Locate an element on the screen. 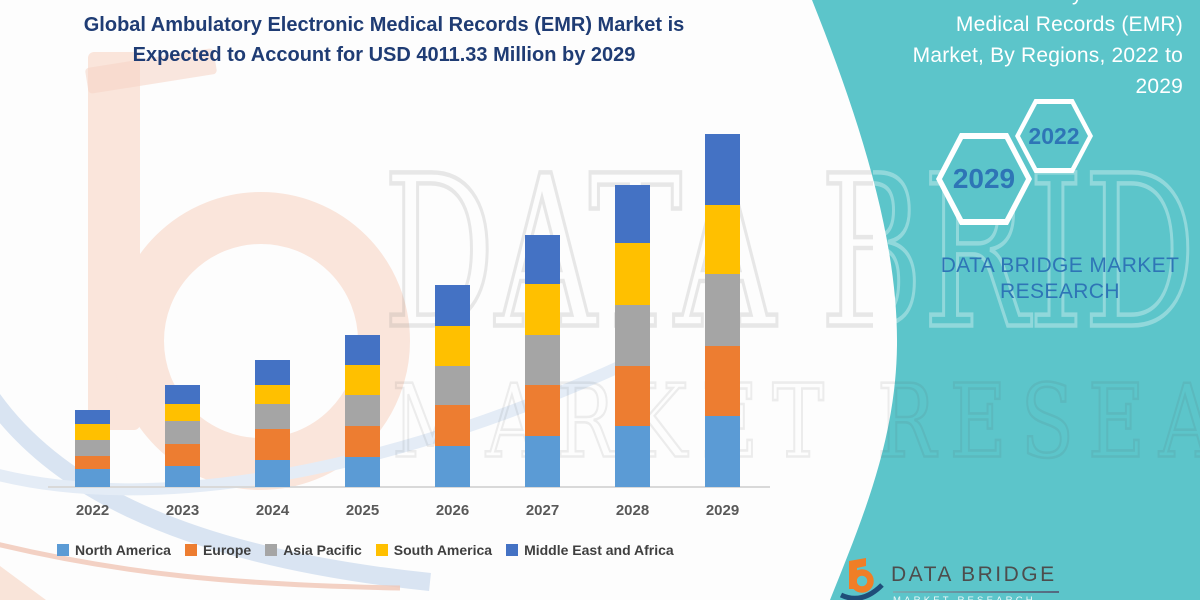 The width and height of the screenshot is (1200, 600). legend-item: North America is located at coordinates (114, 550).